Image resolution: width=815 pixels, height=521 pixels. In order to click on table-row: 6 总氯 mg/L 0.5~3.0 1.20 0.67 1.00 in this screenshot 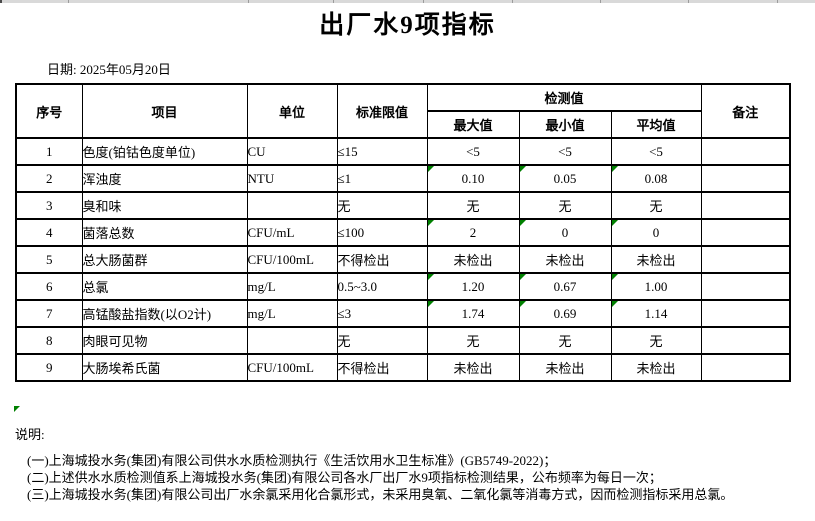, I will do `click(403, 286)`.